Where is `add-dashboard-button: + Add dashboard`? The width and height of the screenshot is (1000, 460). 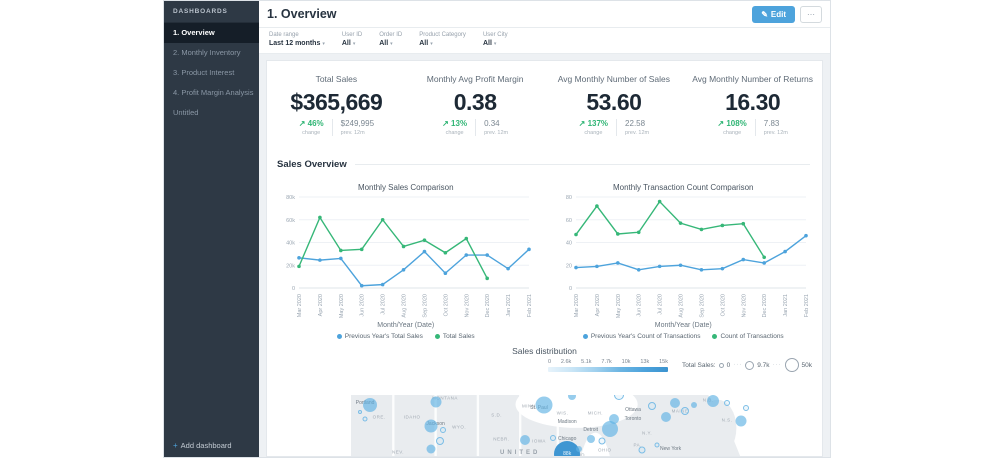 add-dashboard-button: + Add dashboard is located at coordinates (211, 445).